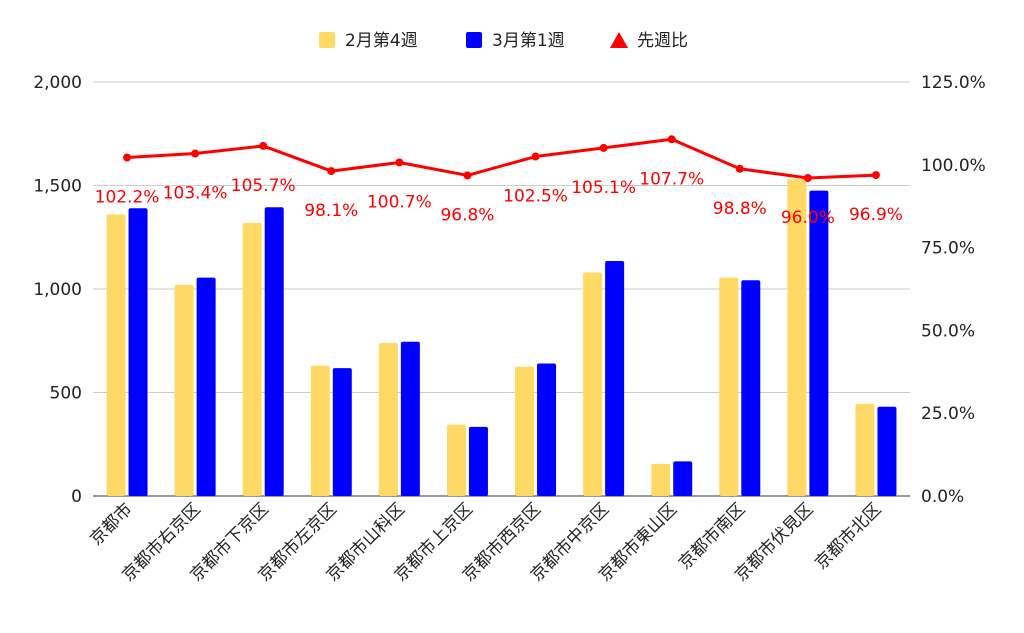 This screenshot has height=633, width=1024. I want to click on ratio-line, so click(501, 158).